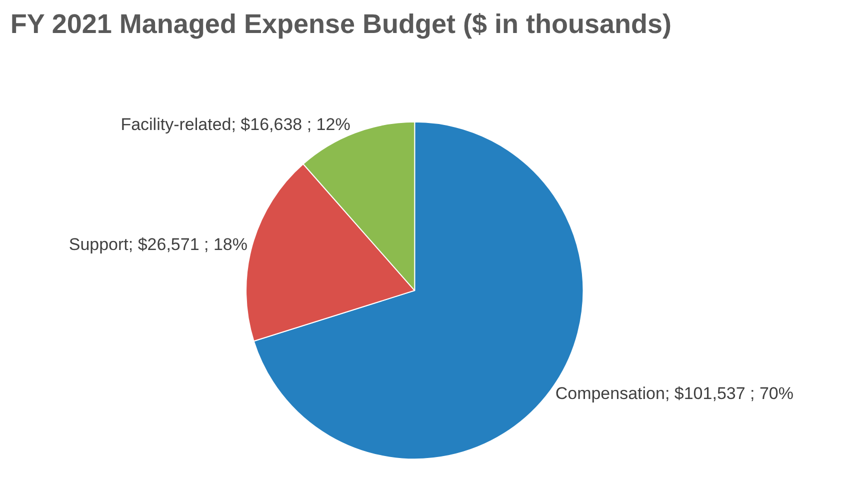 This screenshot has width=863, height=478. What do you see at coordinates (341, 24) in the screenshot?
I see `chart-title: FY 2021 Managed Expense Budget ($ in thousands)` at bounding box center [341, 24].